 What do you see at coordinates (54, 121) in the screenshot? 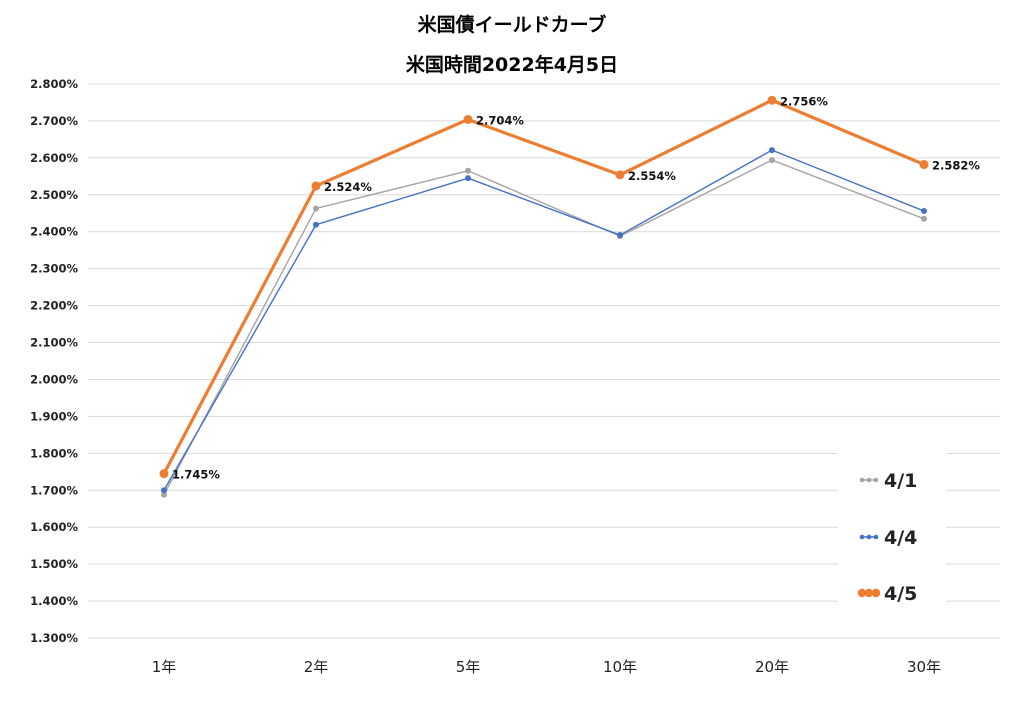
I see `y-tick-label: 2.700%` at bounding box center [54, 121].